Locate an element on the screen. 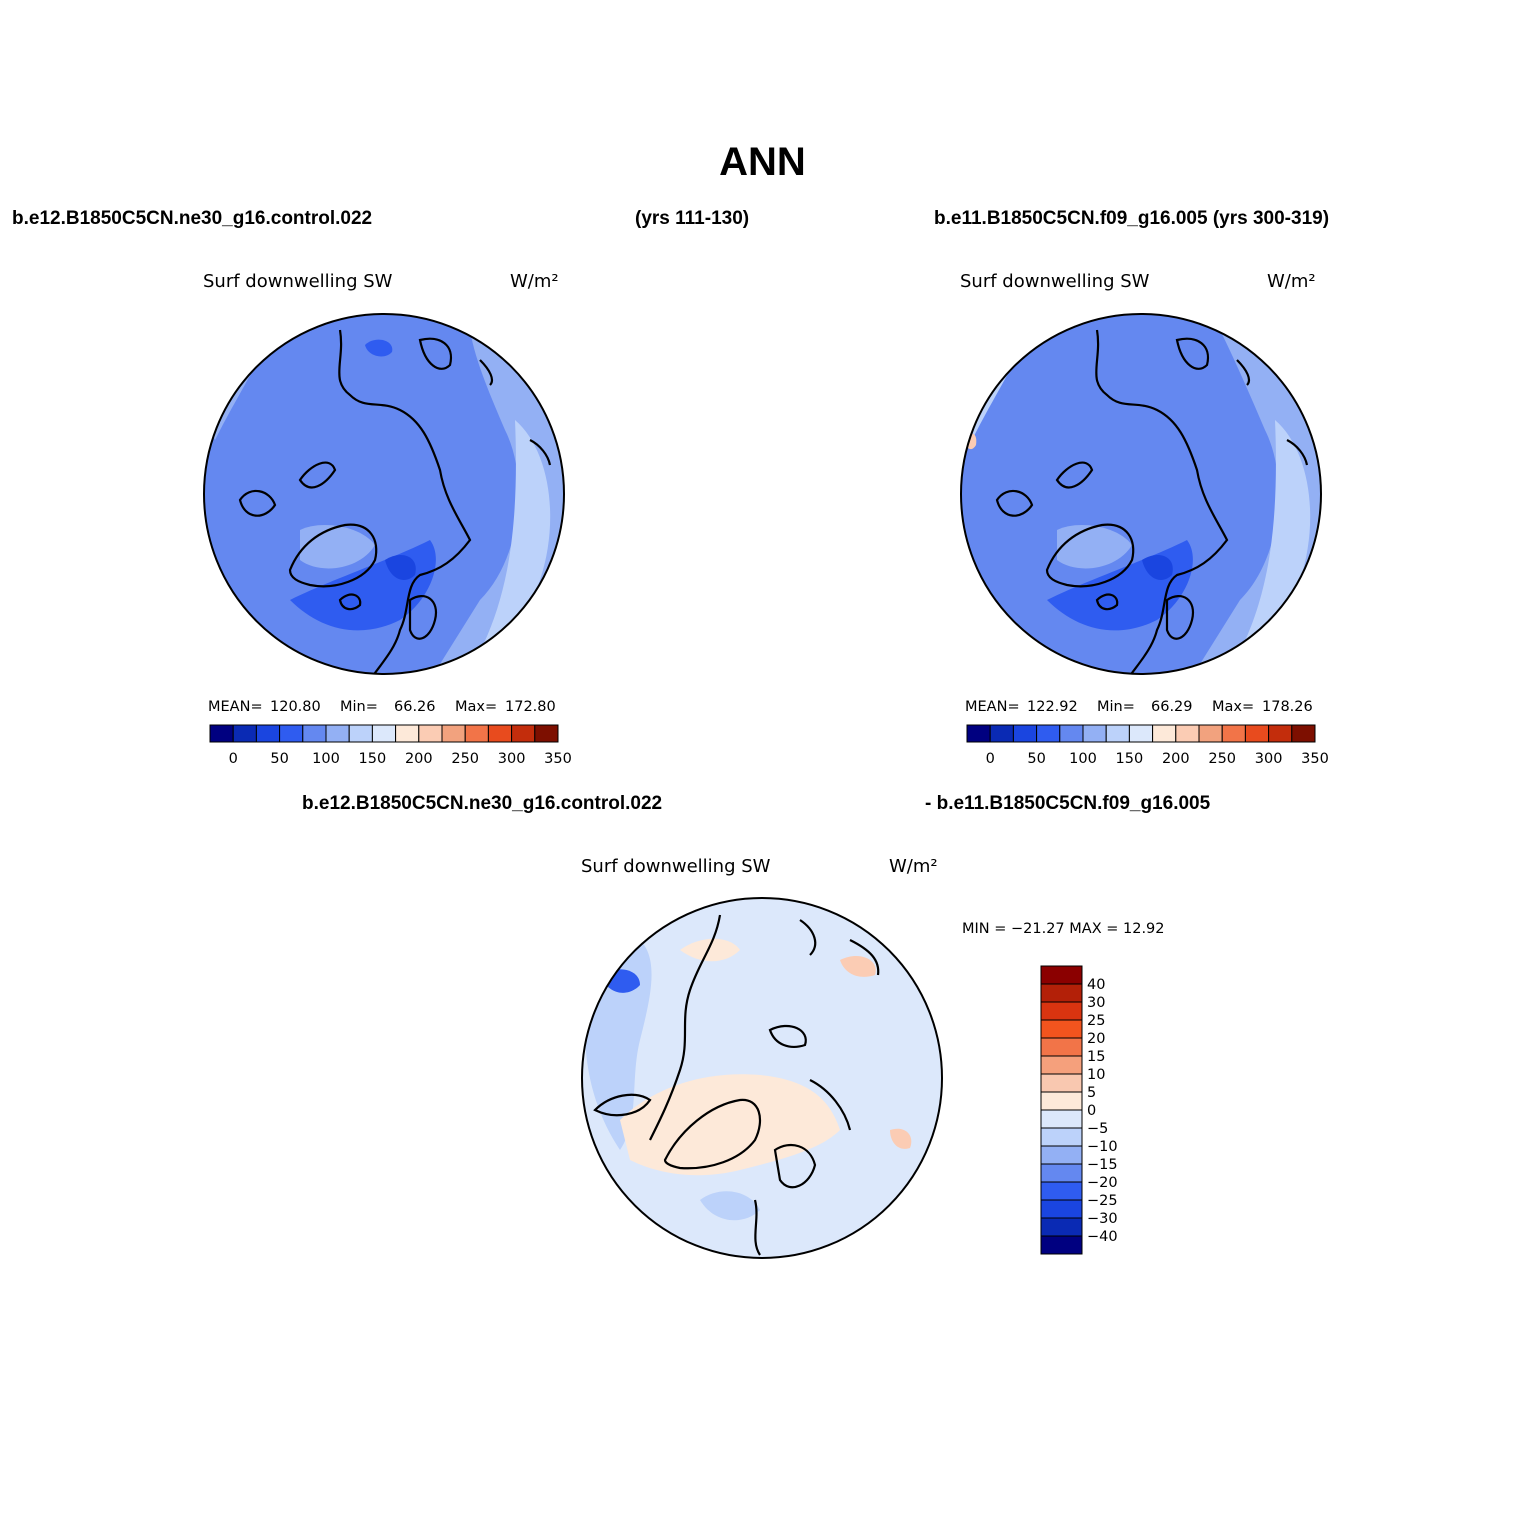 The width and height of the screenshot is (1525, 1525). panel3-colorbar-tick-label: −25 is located at coordinates (1102, 1201).